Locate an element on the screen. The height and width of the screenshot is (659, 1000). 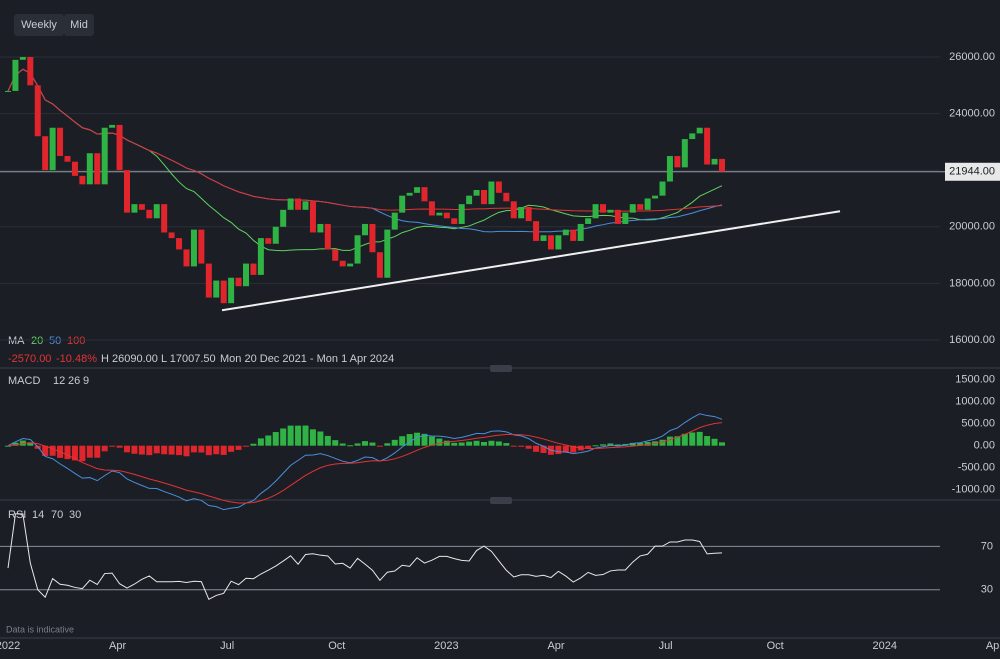
macd-label: MACD is located at coordinates (24, 381).